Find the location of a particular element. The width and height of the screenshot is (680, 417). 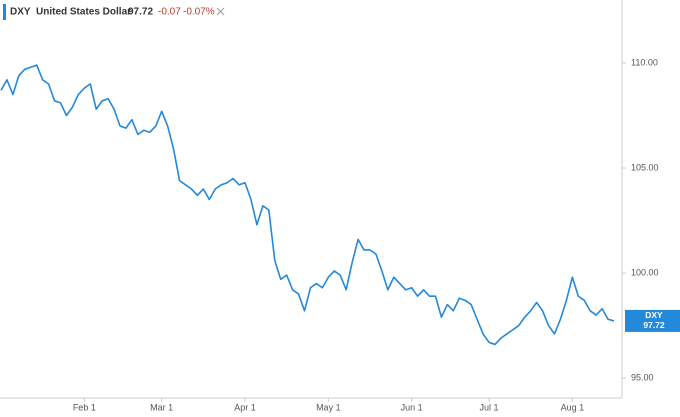

x-tick-label: Mar 1 is located at coordinates (161, 407).